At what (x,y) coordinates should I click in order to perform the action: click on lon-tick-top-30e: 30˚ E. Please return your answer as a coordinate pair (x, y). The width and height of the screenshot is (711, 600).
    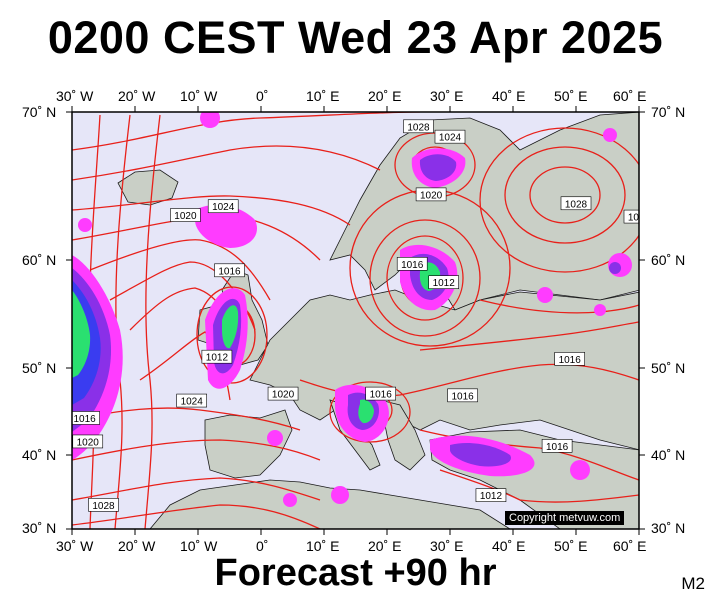
    Looking at the image, I should click on (447, 96).